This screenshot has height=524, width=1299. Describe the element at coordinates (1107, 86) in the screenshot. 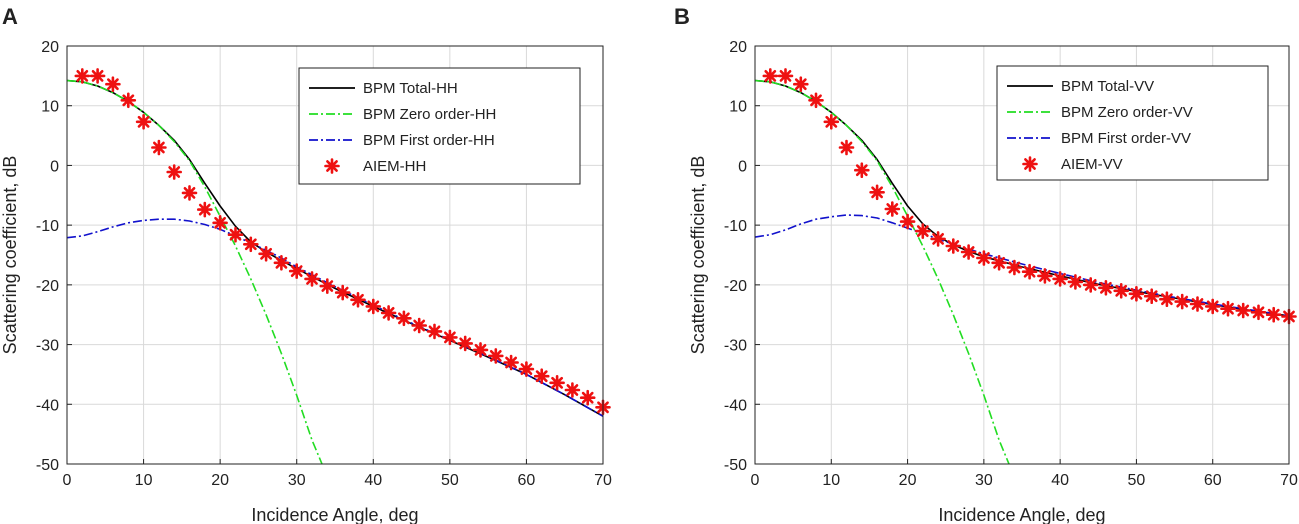

I see `legend-entry-total-vv: BPM Total-VV` at that location.